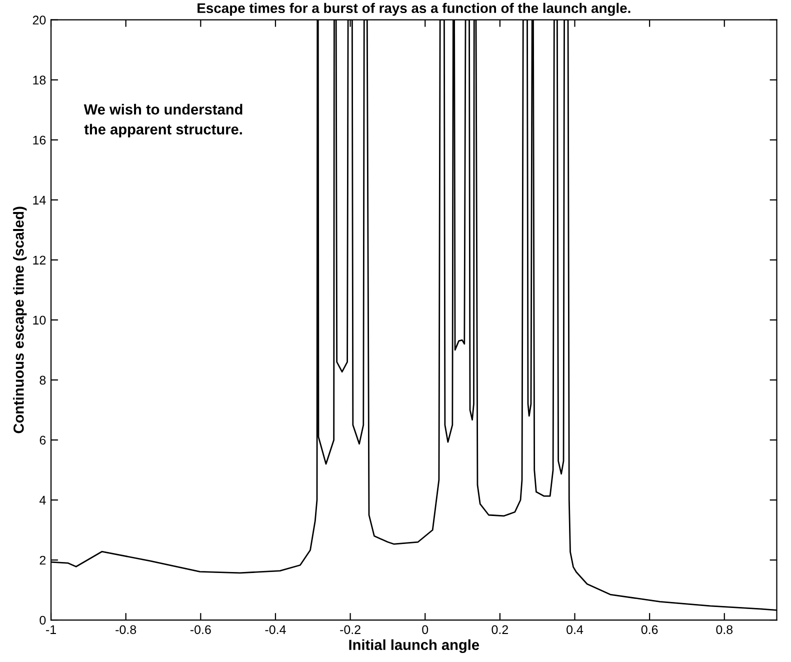 The width and height of the screenshot is (791, 662). I want to click on x-tick-label: -0.2, so click(350, 629).